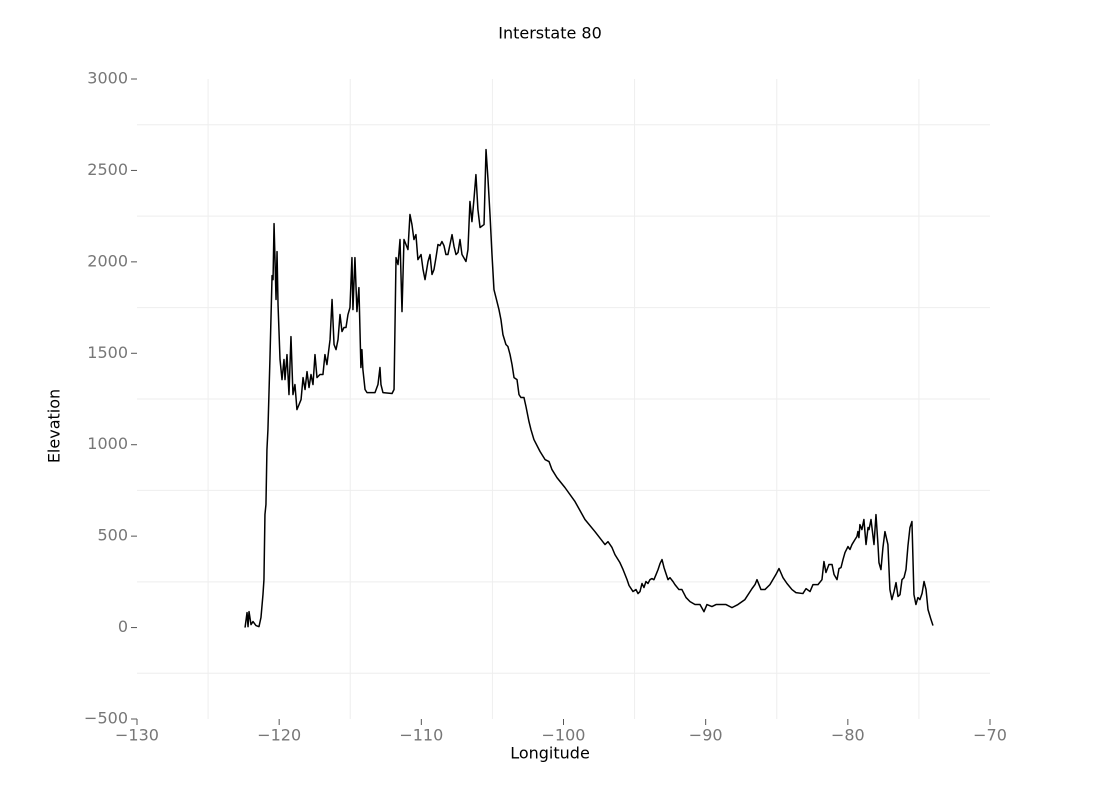  Describe the element at coordinates (112, 535) in the screenshot. I see `y-tick-label: 500` at that location.